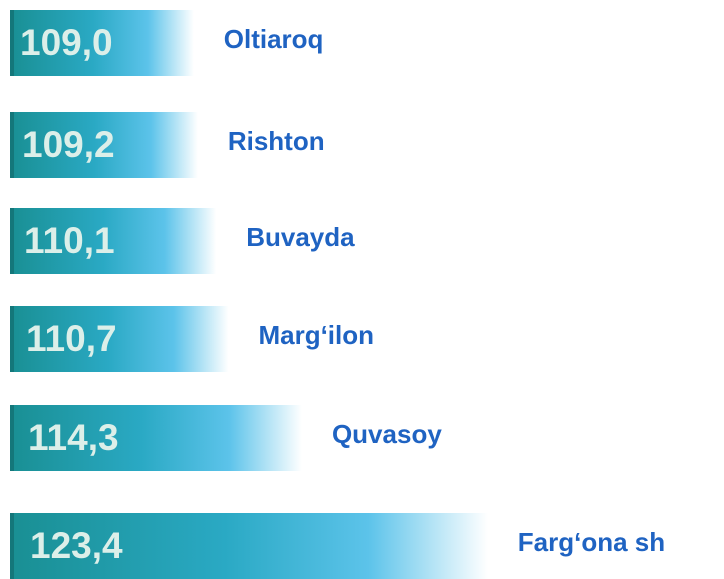  What do you see at coordinates (300, 237) in the screenshot?
I see `category-label: Buvayda` at bounding box center [300, 237].